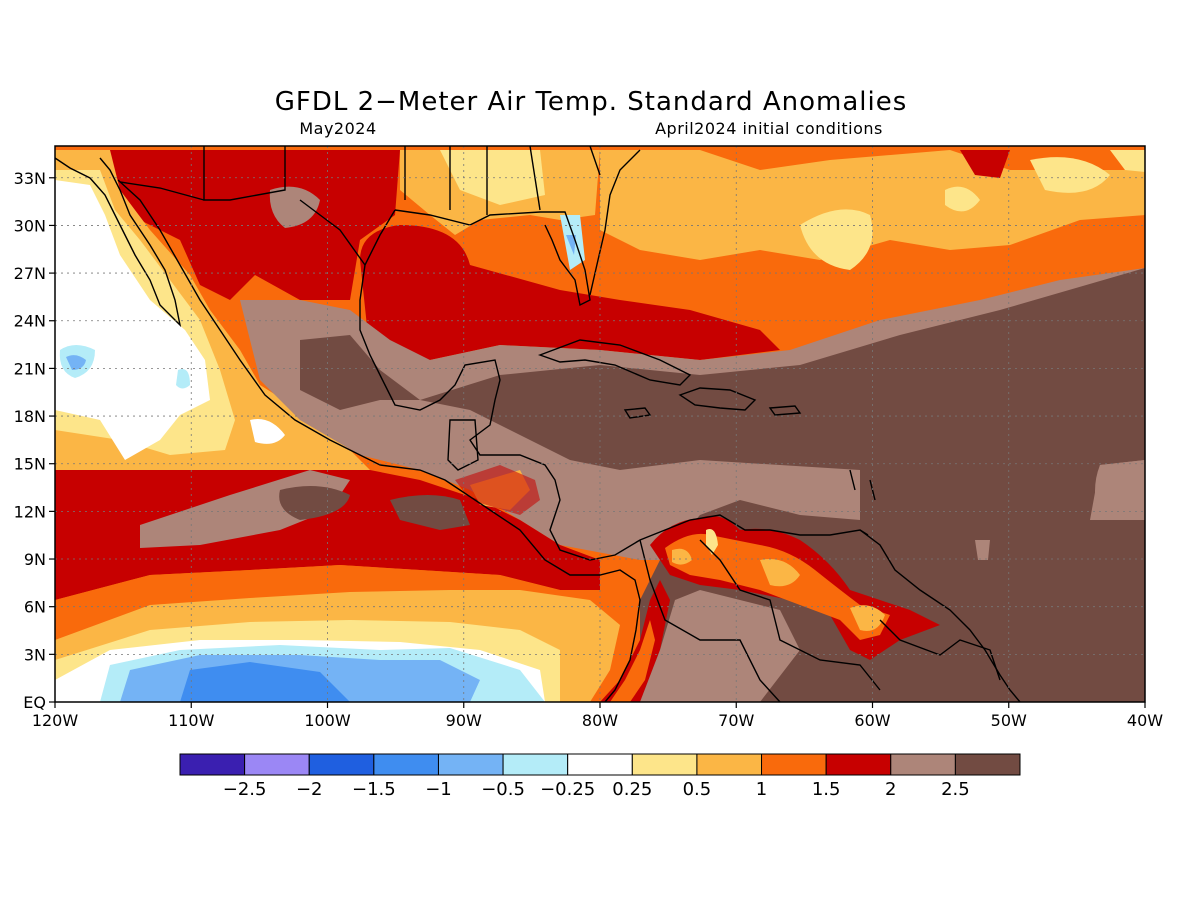 The width and height of the screenshot is (1200, 900). Describe the element at coordinates (1120, 490) in the screenshot. I see `field-atlantic-gray-patch` at that location.